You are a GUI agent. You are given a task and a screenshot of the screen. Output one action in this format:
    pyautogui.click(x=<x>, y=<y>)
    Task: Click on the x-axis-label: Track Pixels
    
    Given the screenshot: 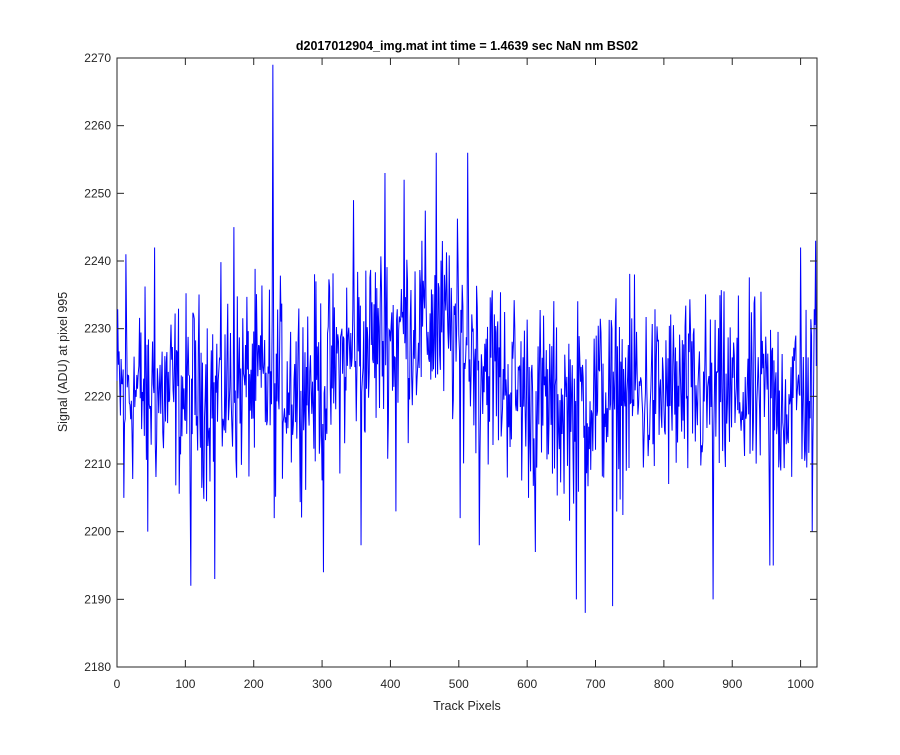 What is the action you would take?
    pyautogui.click(x=467, y=706)
    